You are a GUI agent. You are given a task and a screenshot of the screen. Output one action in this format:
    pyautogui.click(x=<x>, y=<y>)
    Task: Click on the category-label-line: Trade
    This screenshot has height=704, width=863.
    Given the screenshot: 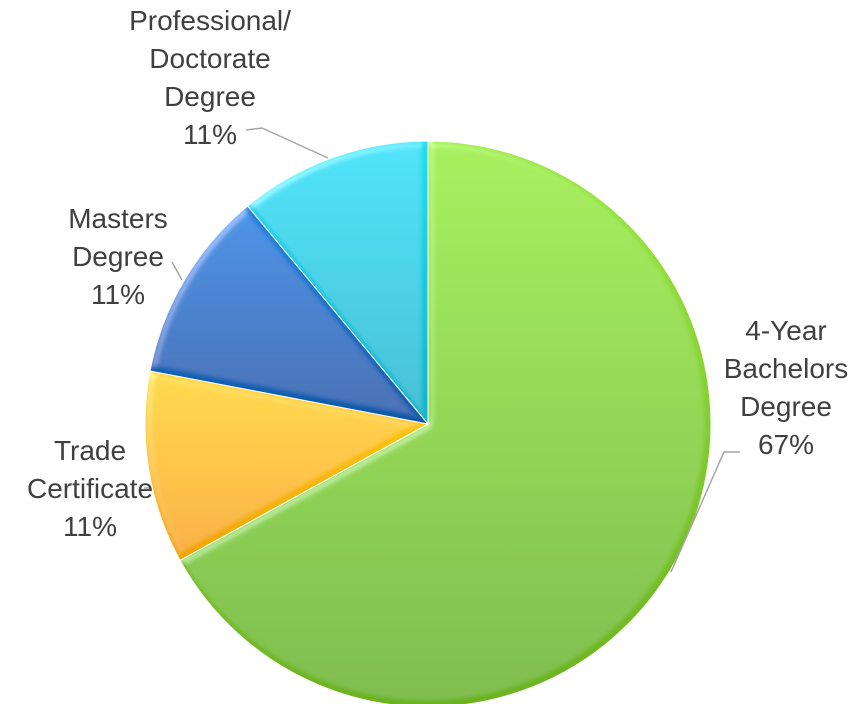 What is the action you would take?
    pyautogui.click(x=90, y=450)
    